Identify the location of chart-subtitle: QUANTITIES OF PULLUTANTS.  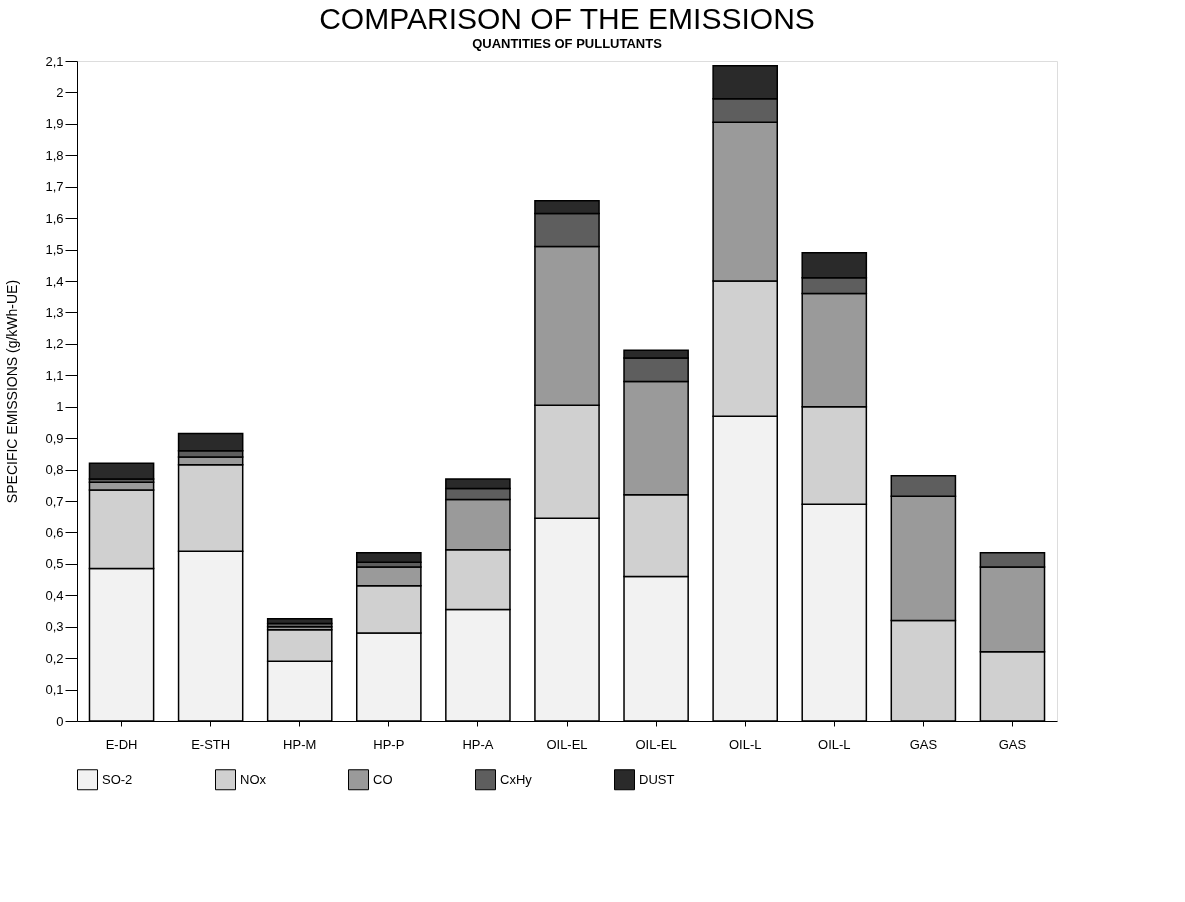
(567, 43).